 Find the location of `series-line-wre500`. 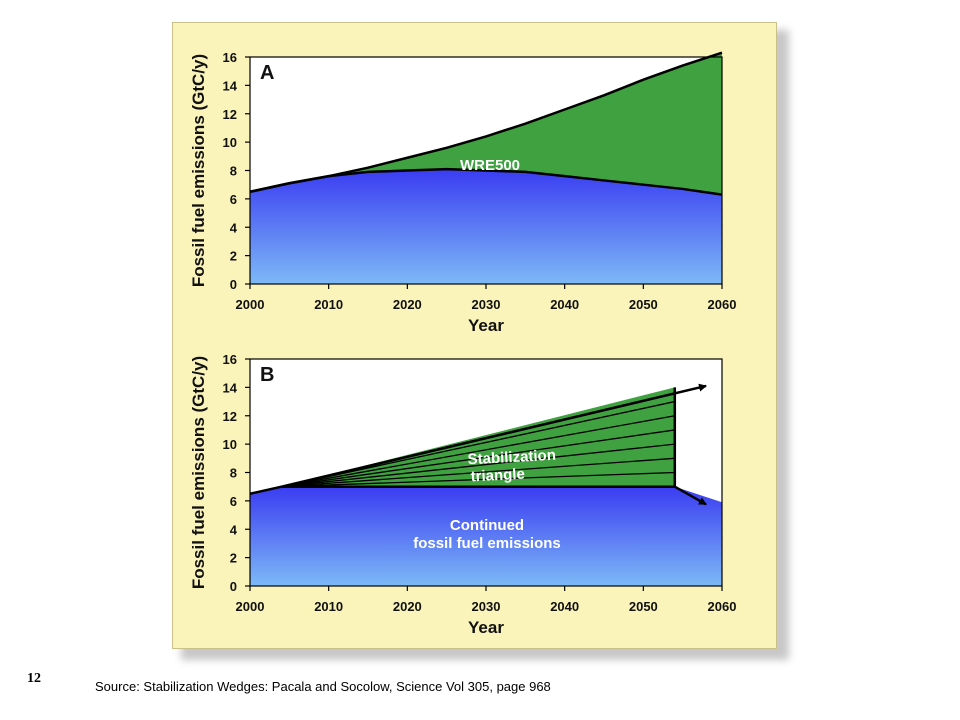

series-line-wre500 is located at coordinates (486, 181).